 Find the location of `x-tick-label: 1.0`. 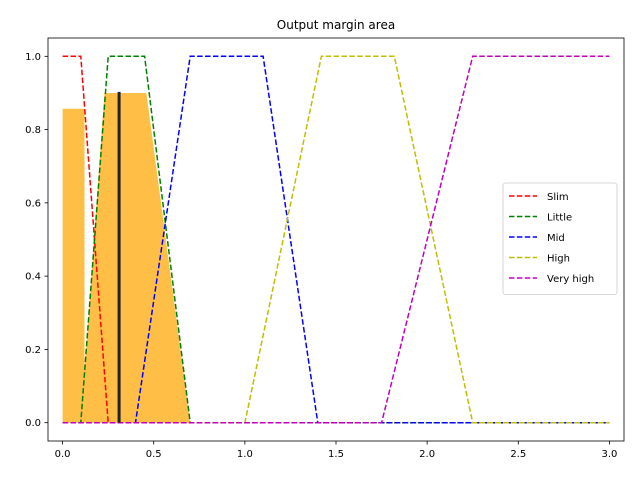

x-tick-label: 1.0 is located at coordinates (245, 454).